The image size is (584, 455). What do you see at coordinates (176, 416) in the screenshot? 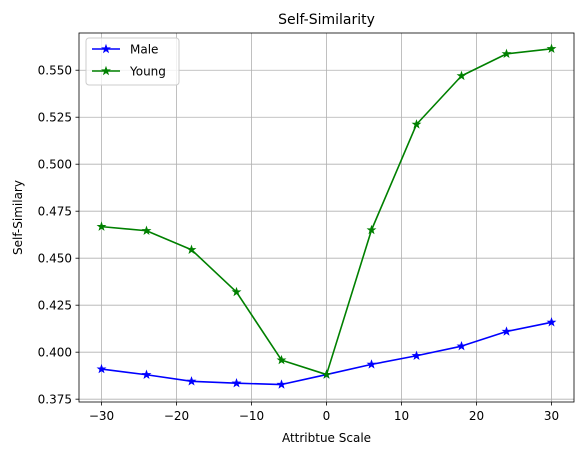
I see `x-tick-label: −20` at bounding box center [176, 416].